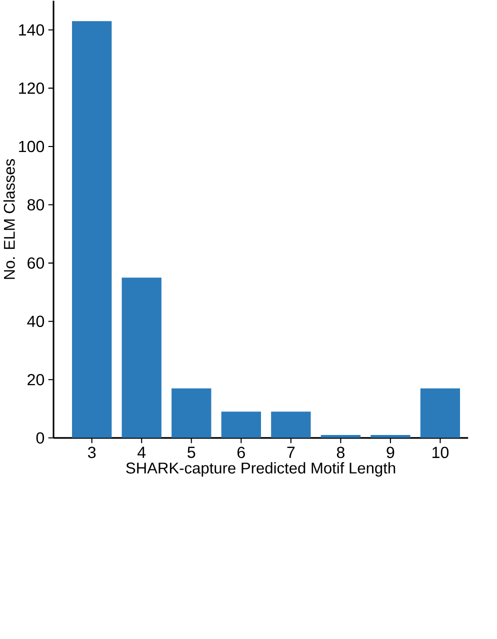 This screenshot has width=497, height=639. What do you see at coordinates (40, 438) in the screenshot?
I see `y-tick-label: 0` at bounding box center [40, 438].